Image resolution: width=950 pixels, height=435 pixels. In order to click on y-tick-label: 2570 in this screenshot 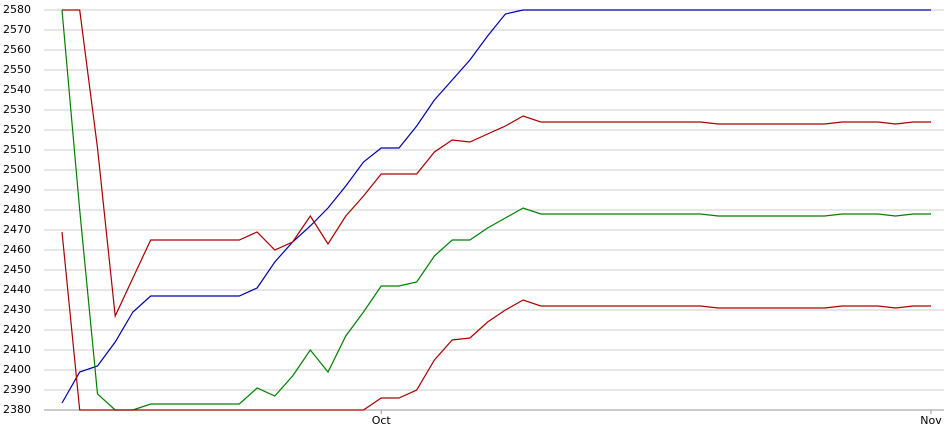, I will do `click(17, 29)`.